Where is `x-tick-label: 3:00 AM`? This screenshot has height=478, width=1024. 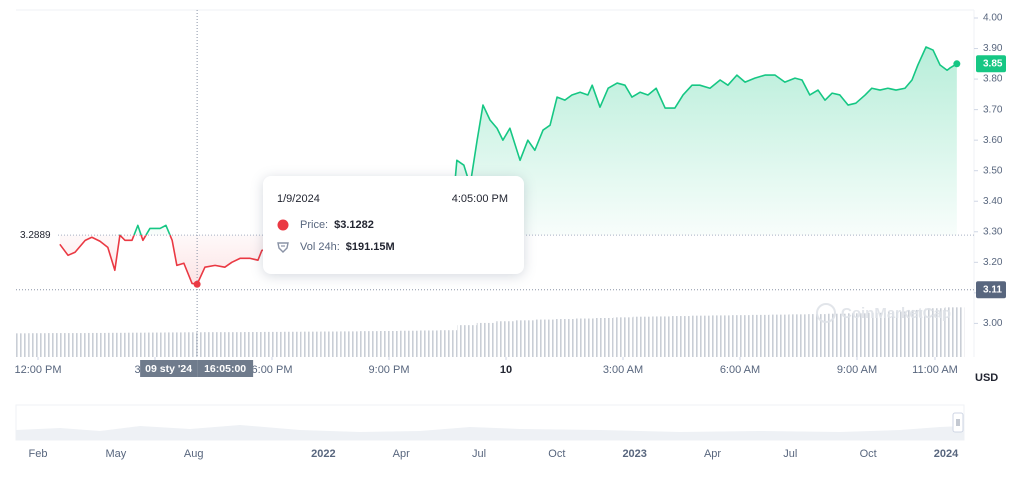 x-tick-label: 3:00 AM is located at coordinates (623, 370).